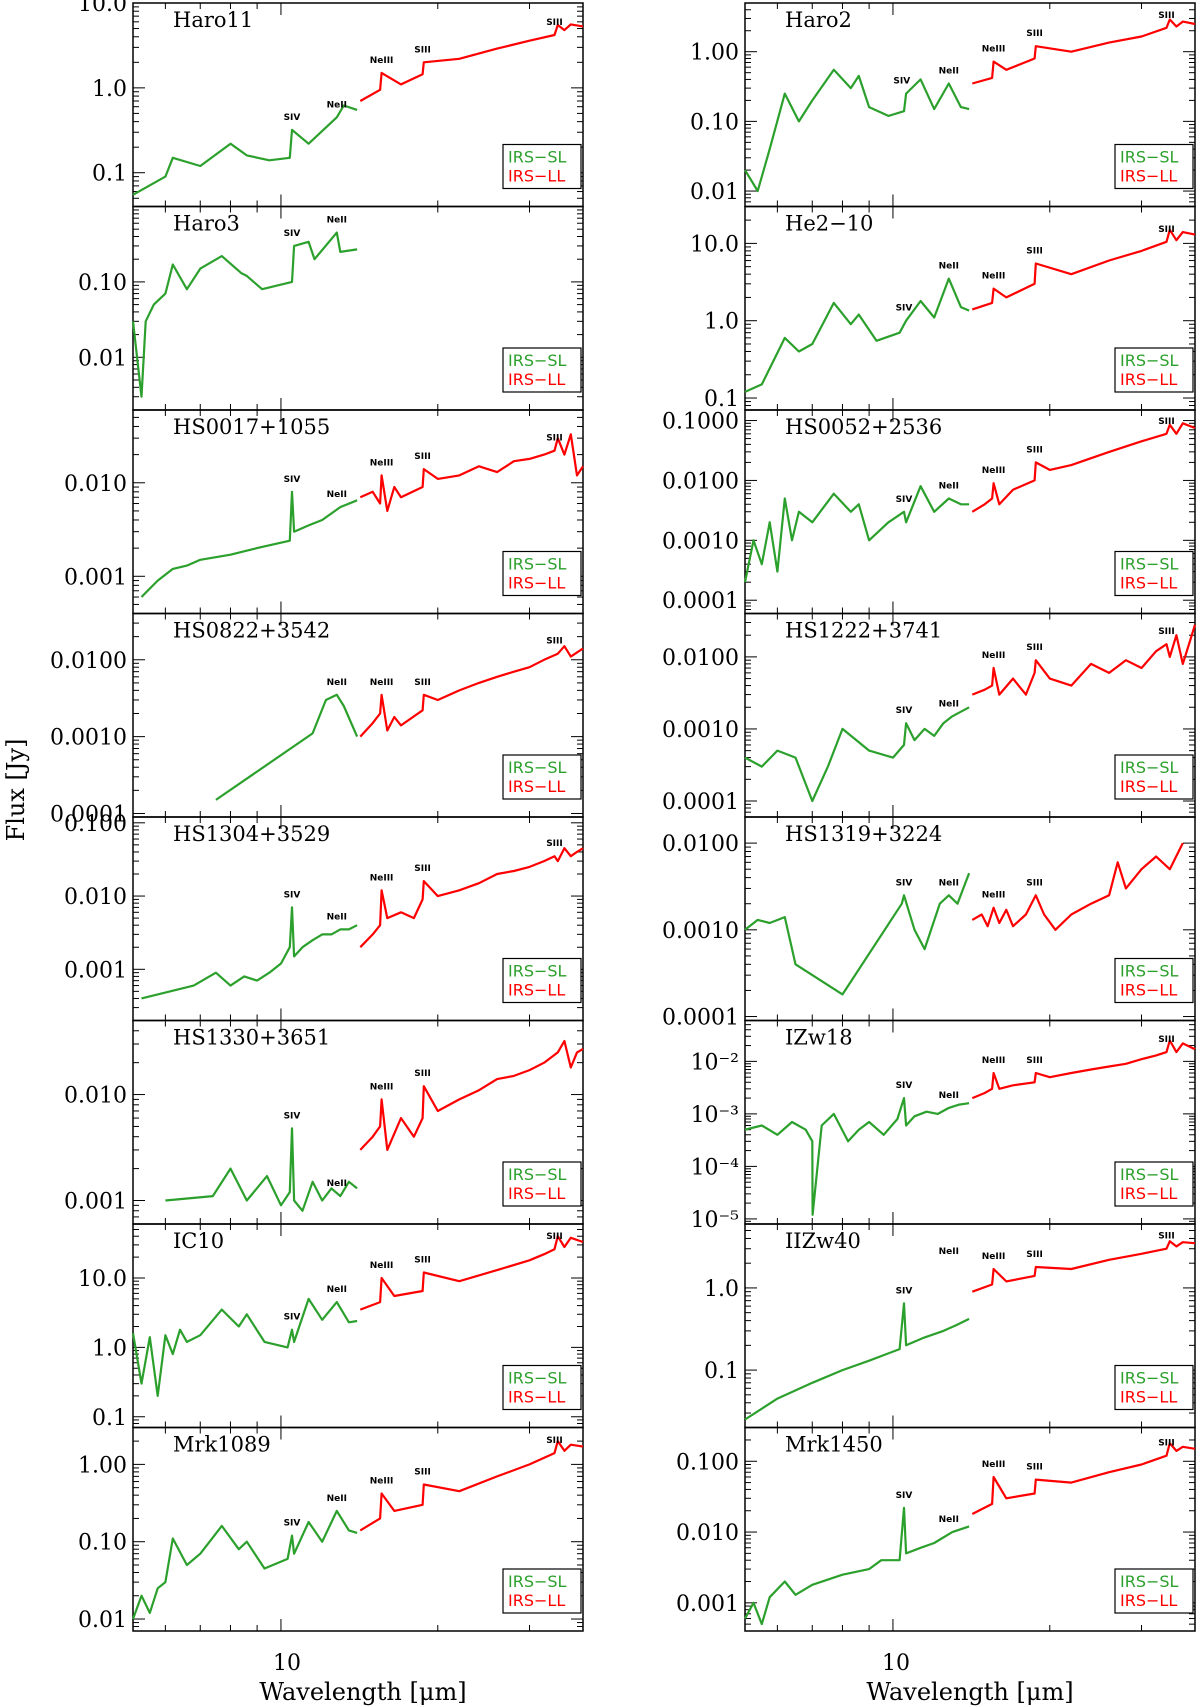 This screenshot has width=1200, height=1707. Describe the element at coordinates (102, 358) in the screenshot. I see `y-tick-label: 0.01` at that location.